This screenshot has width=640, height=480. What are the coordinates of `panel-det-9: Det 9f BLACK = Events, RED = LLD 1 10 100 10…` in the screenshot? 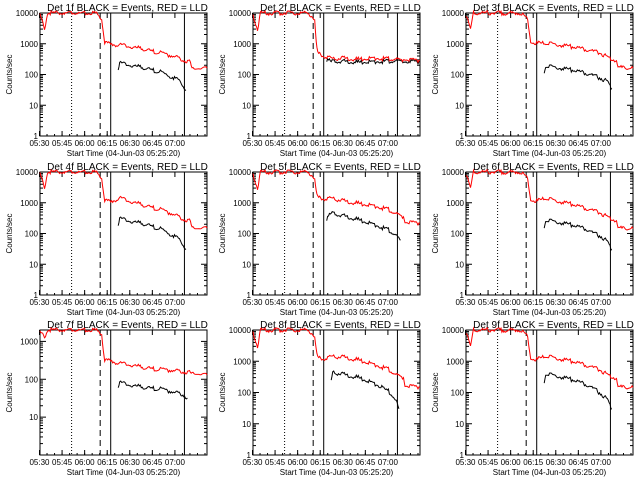 It's located at (532, 398).